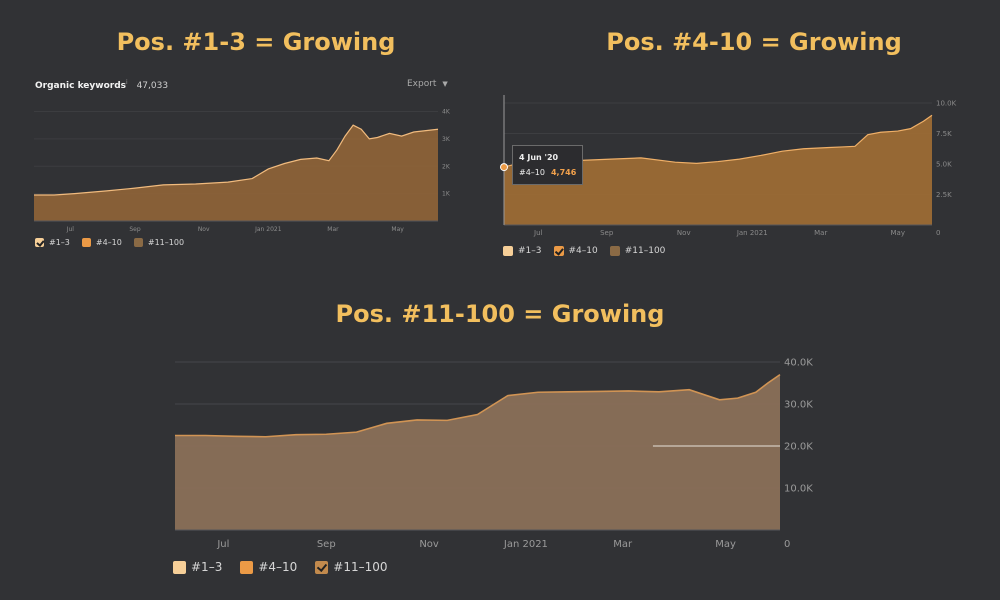 This screenshot has width=1000, height=600. Describe the element at coordinates (944, 134) in the screenshot. I see `y-tick-label: 7.5K` at that location.